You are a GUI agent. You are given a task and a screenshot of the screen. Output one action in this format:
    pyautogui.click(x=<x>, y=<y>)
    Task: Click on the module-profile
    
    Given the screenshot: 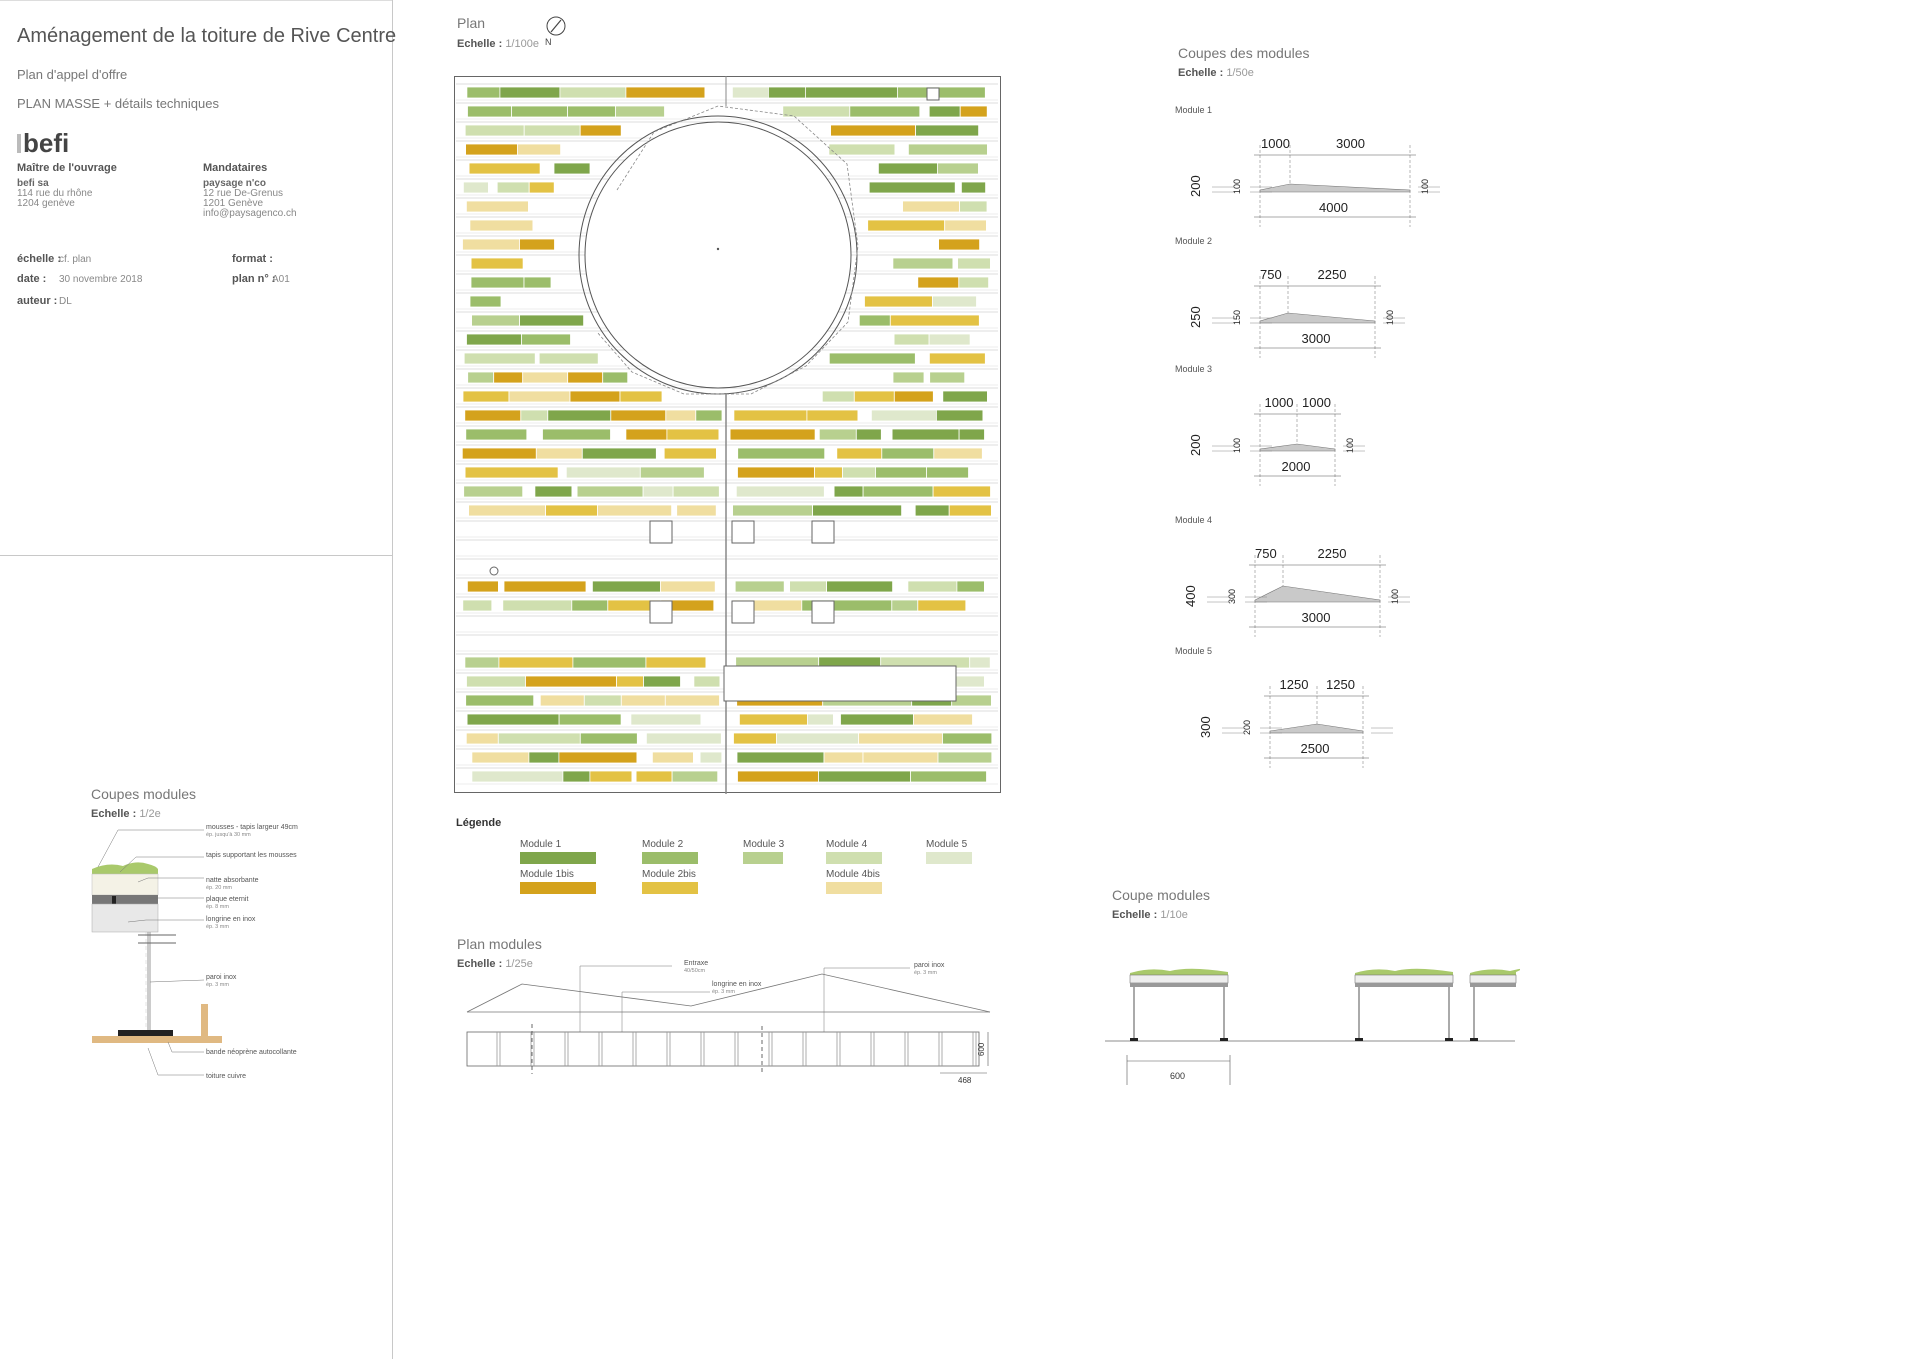 What is the action you would take?
    pyautogui.click(x=1317, y=318)
    